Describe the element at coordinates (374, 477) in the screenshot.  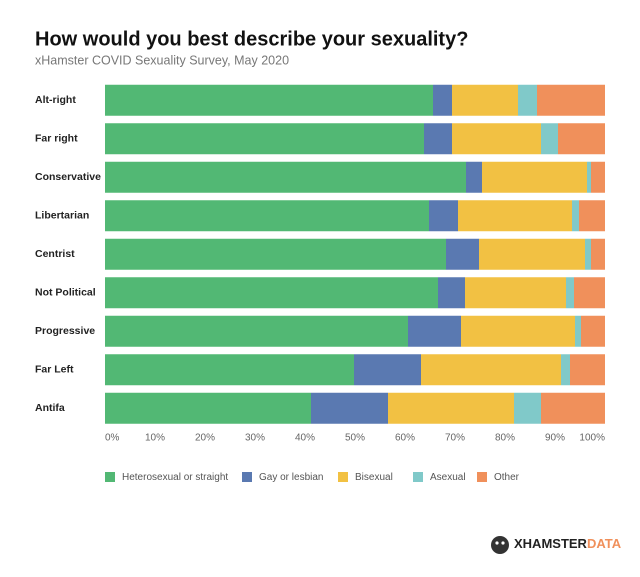
I see `legend-label: Bisexual` at that location.